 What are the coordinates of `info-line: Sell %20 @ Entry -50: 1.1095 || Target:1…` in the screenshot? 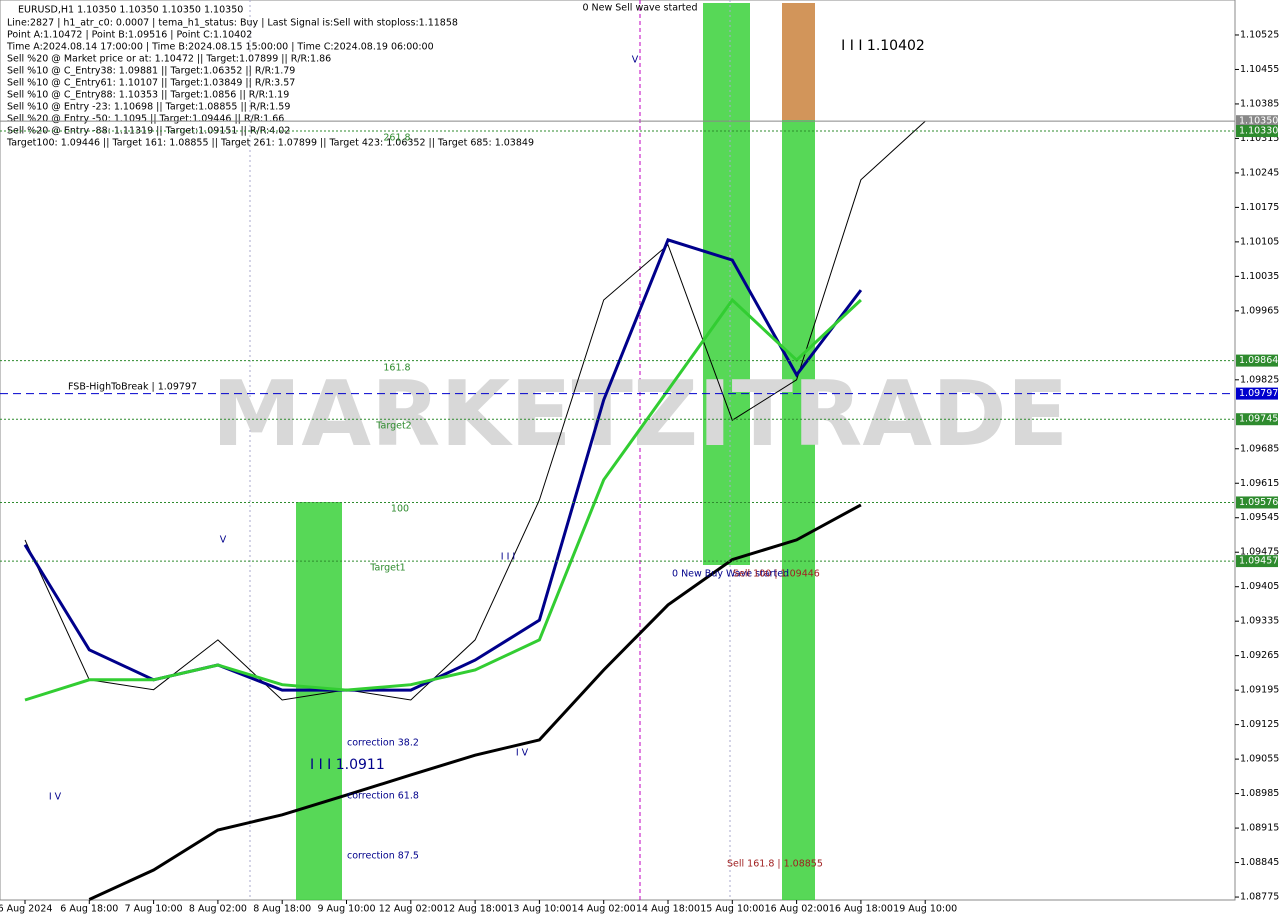 It's located at (145, 119).